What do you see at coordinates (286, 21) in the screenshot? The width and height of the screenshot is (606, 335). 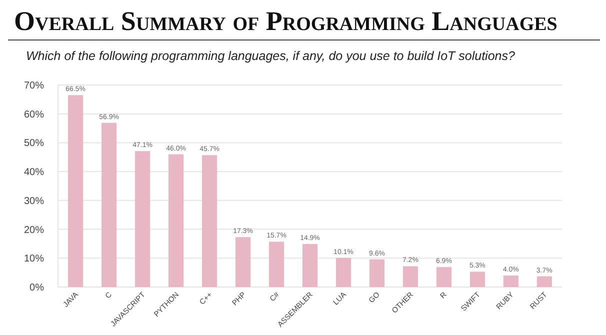 I see `chart-title: Overall Summary of Programming Languages` at bounding box center [286, 21].